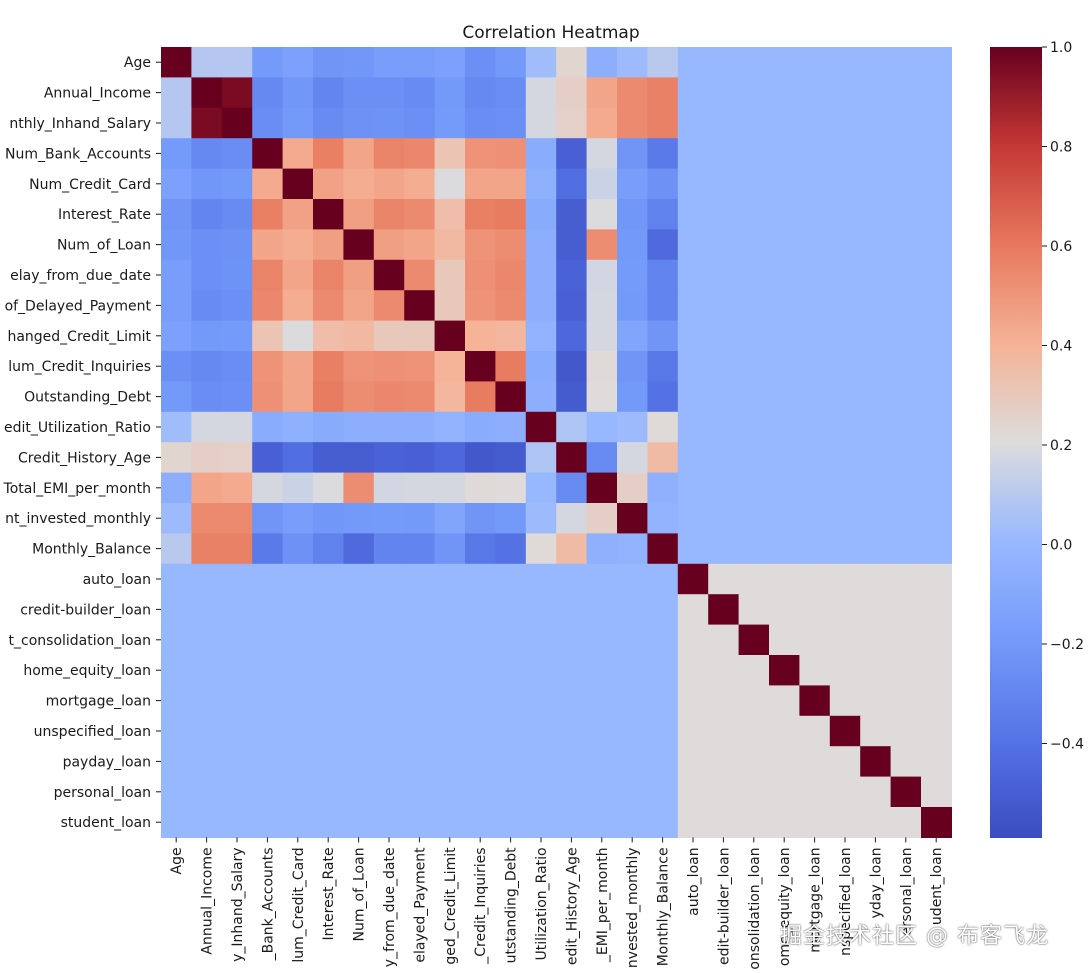 The width and height of the screenshot is (1092, 973). Describe the element at coordinates (177, 860) in the screenshot. I see `x-tick-label: Age` at that location.